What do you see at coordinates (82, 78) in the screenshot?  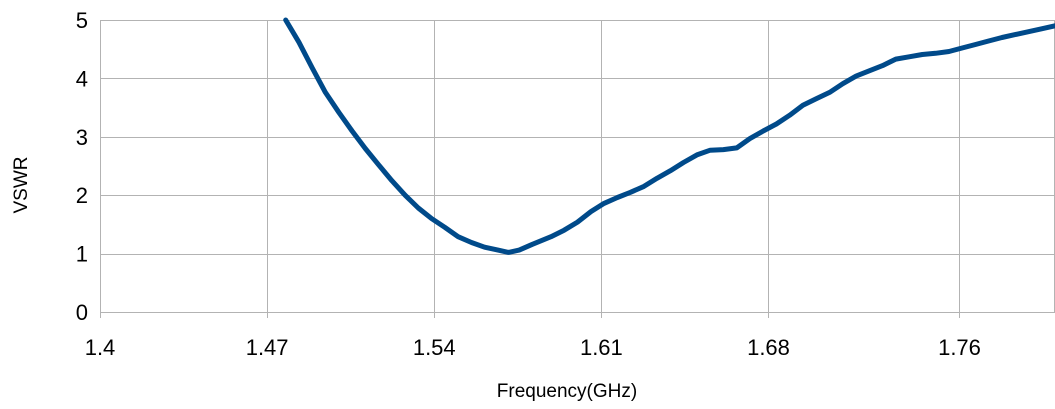 I see `y-tick-label-4: 4` at bounding box center [82, 78].